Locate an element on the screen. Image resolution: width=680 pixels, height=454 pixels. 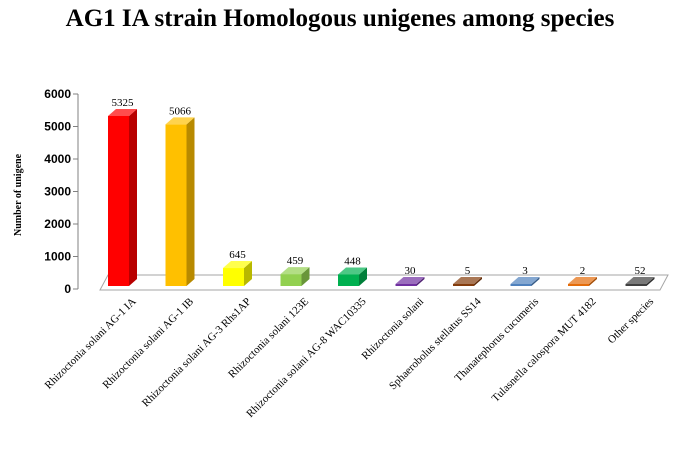
y-tick-label: 1000 is located at coordinates (57, 257).